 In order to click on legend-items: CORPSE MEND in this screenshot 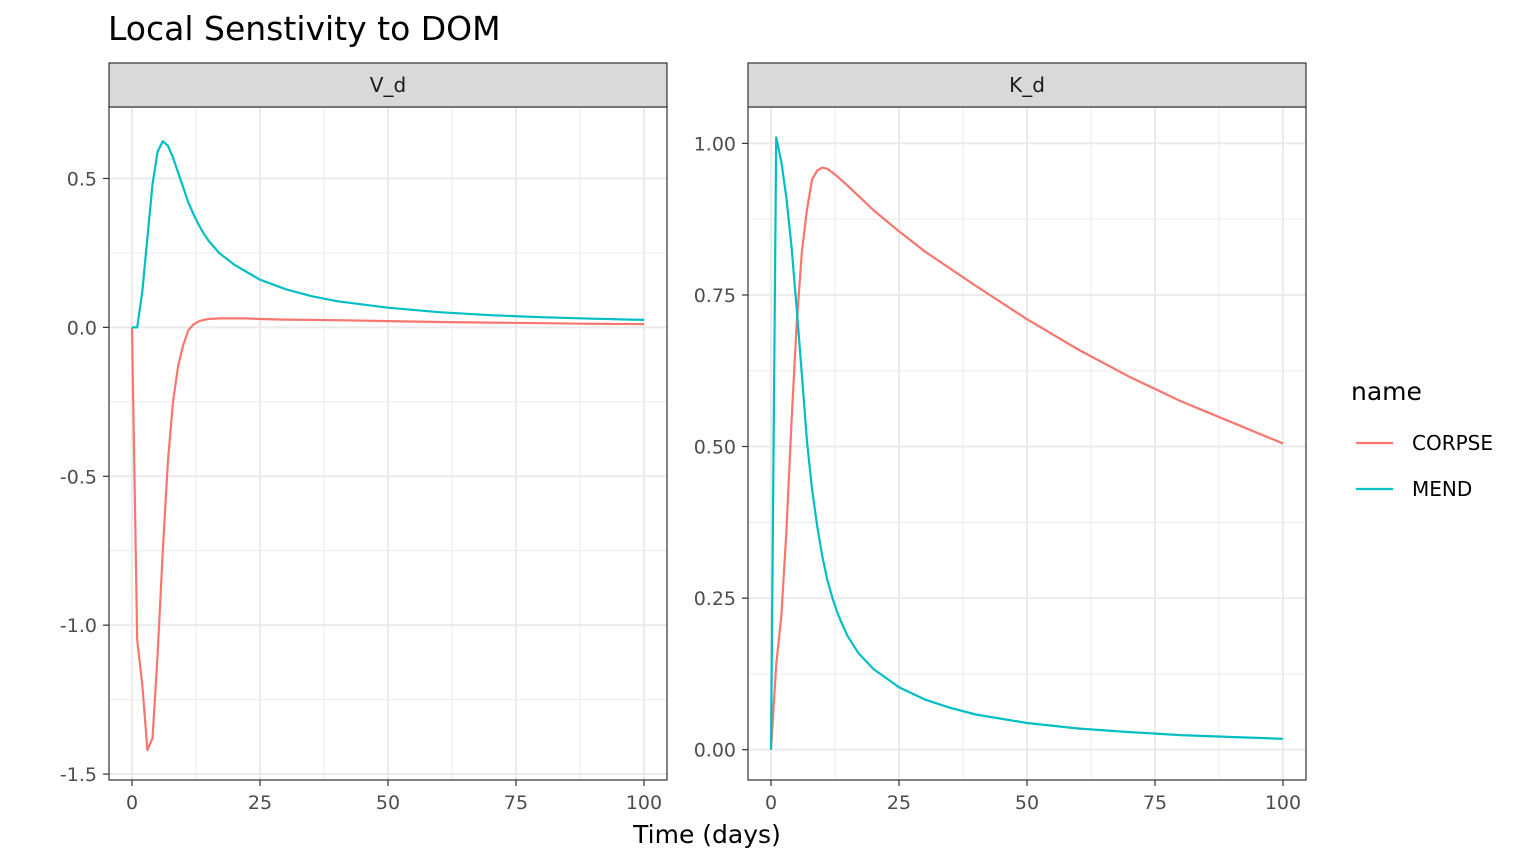, I will do `click(1424, 466)`.